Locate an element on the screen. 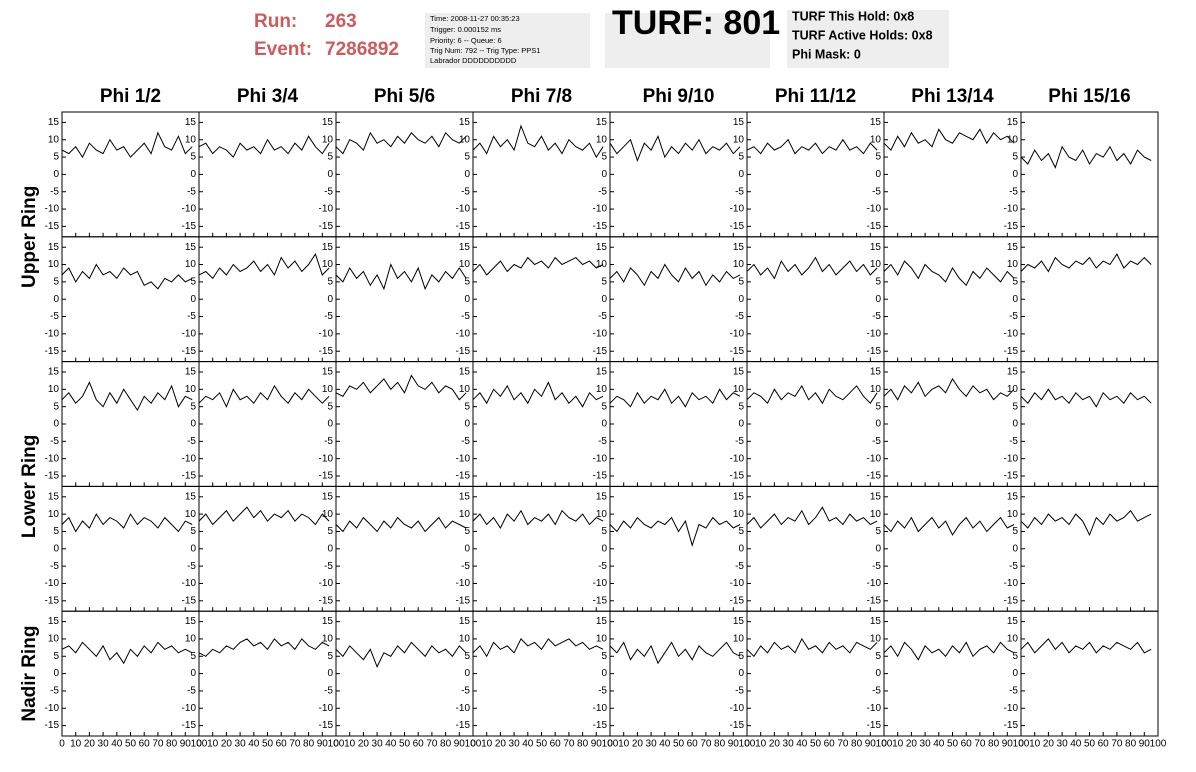  x-tick-label: 70 is located at coordinates (158, 744).